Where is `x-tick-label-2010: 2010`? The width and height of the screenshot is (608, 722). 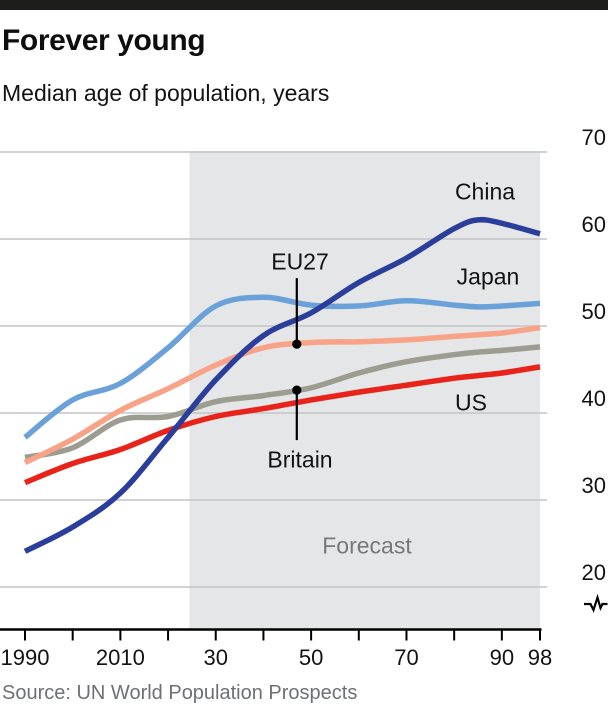 x-tick-label-2010: 2010 is located at coordinates (120, 657).